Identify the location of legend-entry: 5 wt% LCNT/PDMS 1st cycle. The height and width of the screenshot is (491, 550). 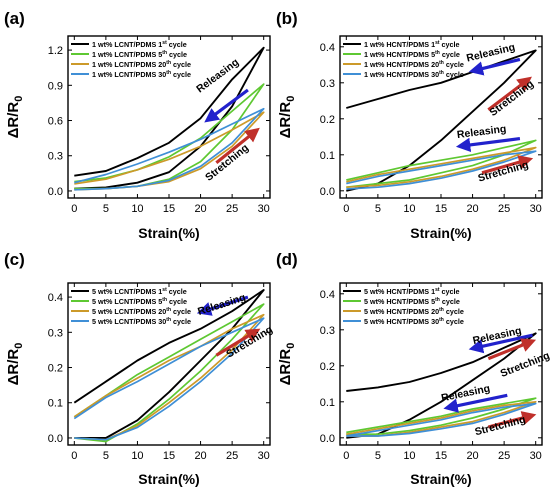
(139, 291).